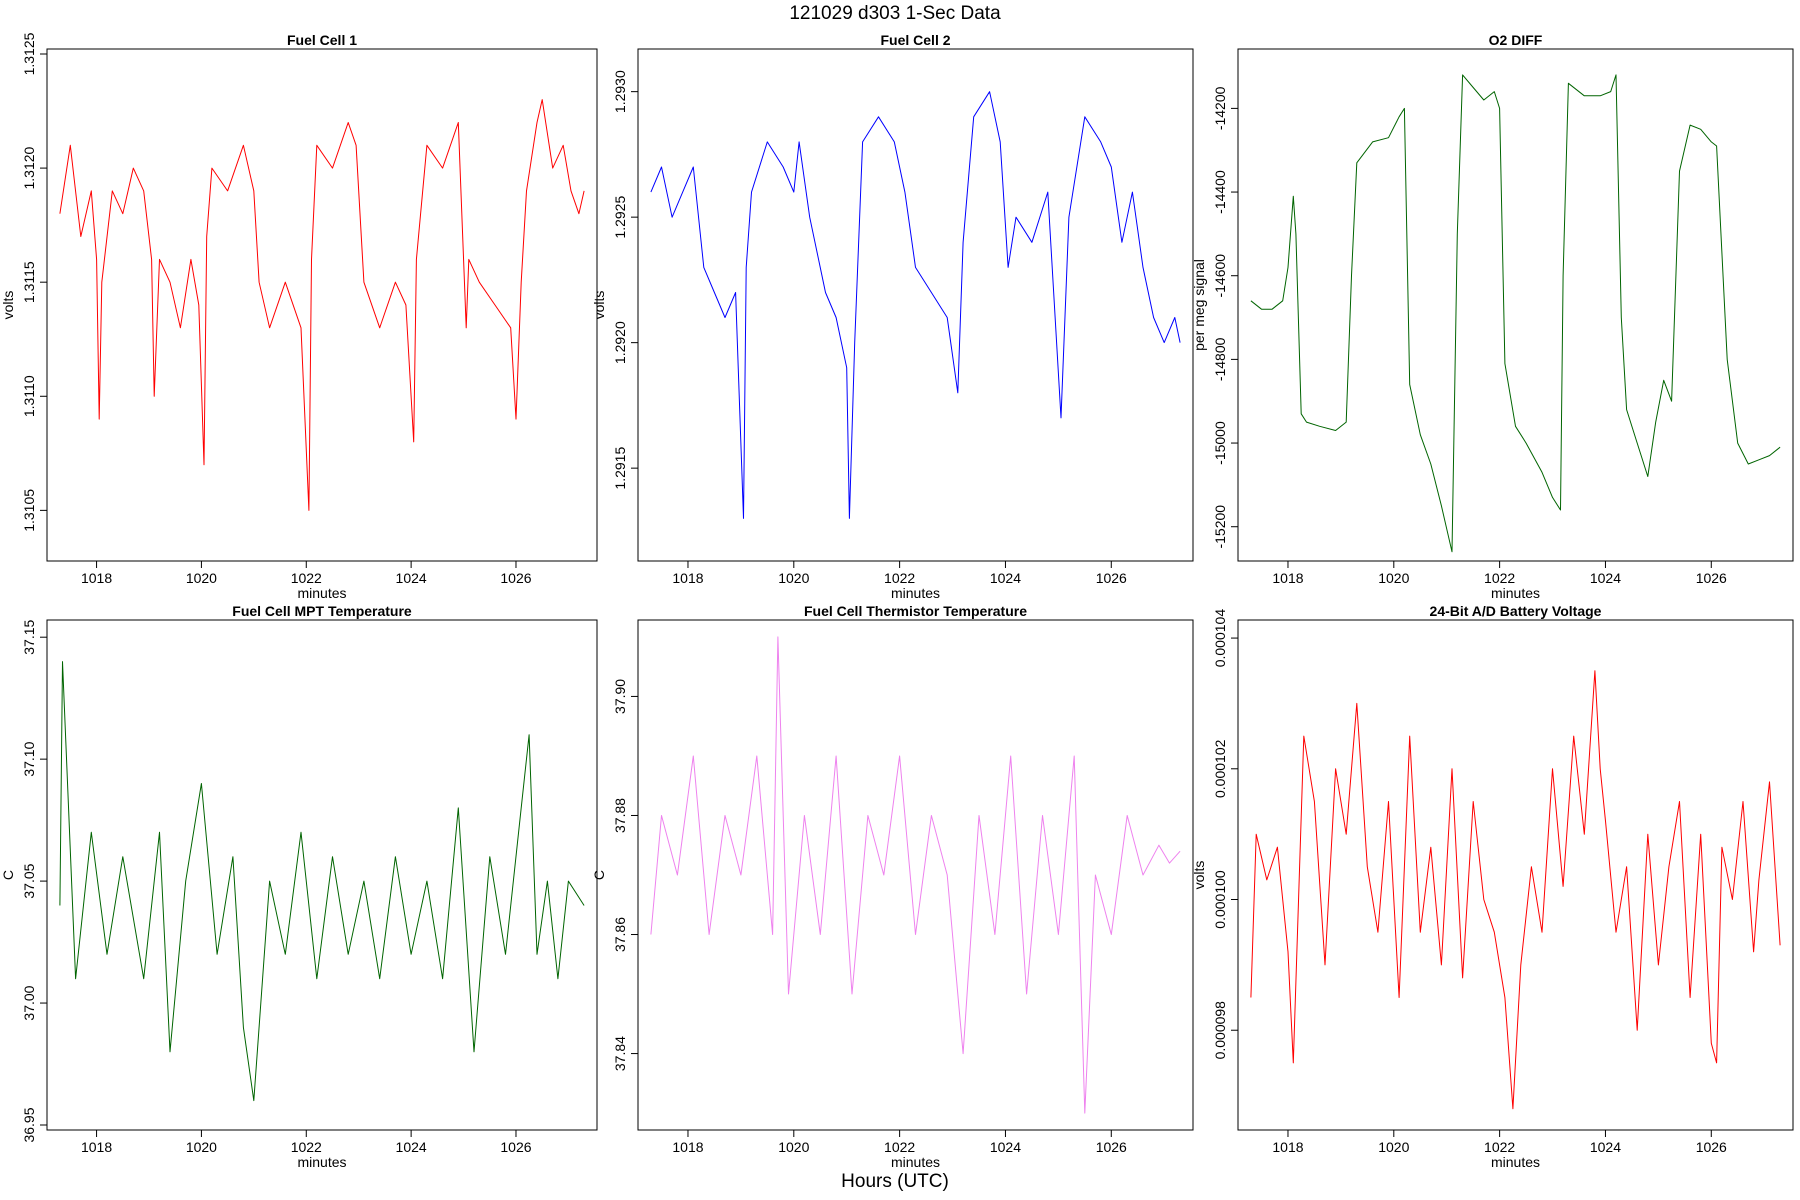 Image resolution: width=1800 pixels, height=1200 pixels. I want to click on y-tick-label: 1.2920, so click(620, 342).